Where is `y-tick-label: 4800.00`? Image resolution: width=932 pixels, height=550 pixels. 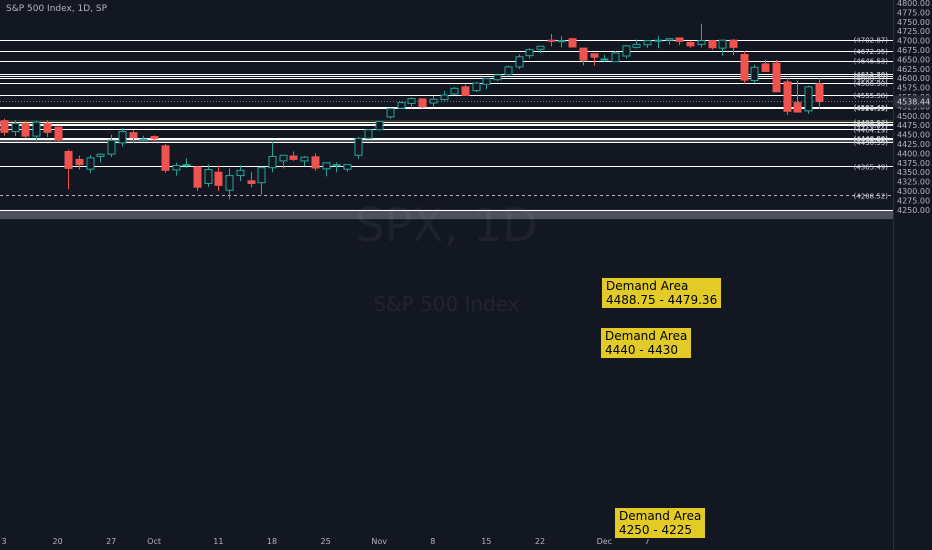 y-tick-label: 4800.00 is located at coordinates (913, 4).